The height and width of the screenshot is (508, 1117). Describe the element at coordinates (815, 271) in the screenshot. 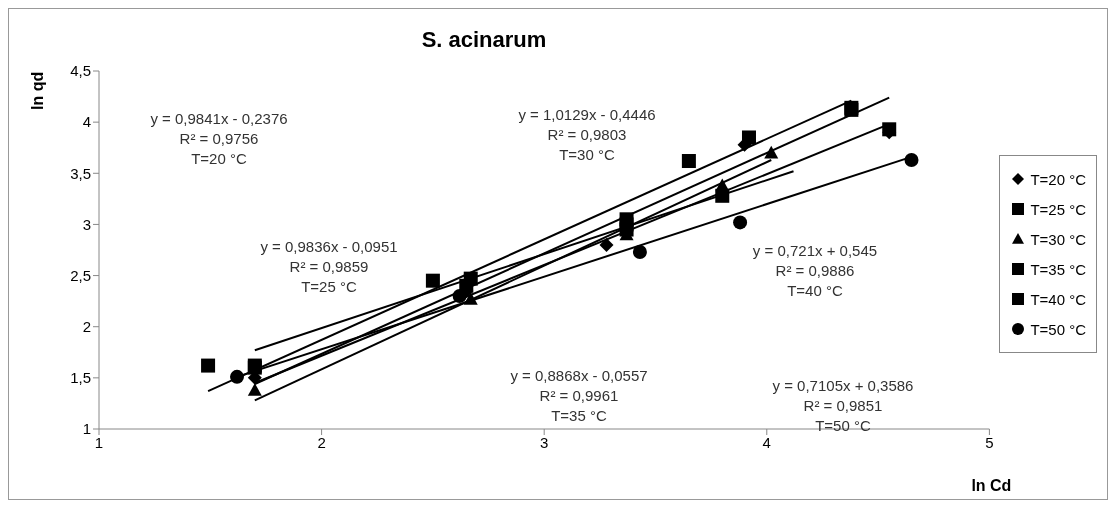

I see `annotation: y = 0,721x + 0,545 R² = 0,9886 T=40 °C` at that location.